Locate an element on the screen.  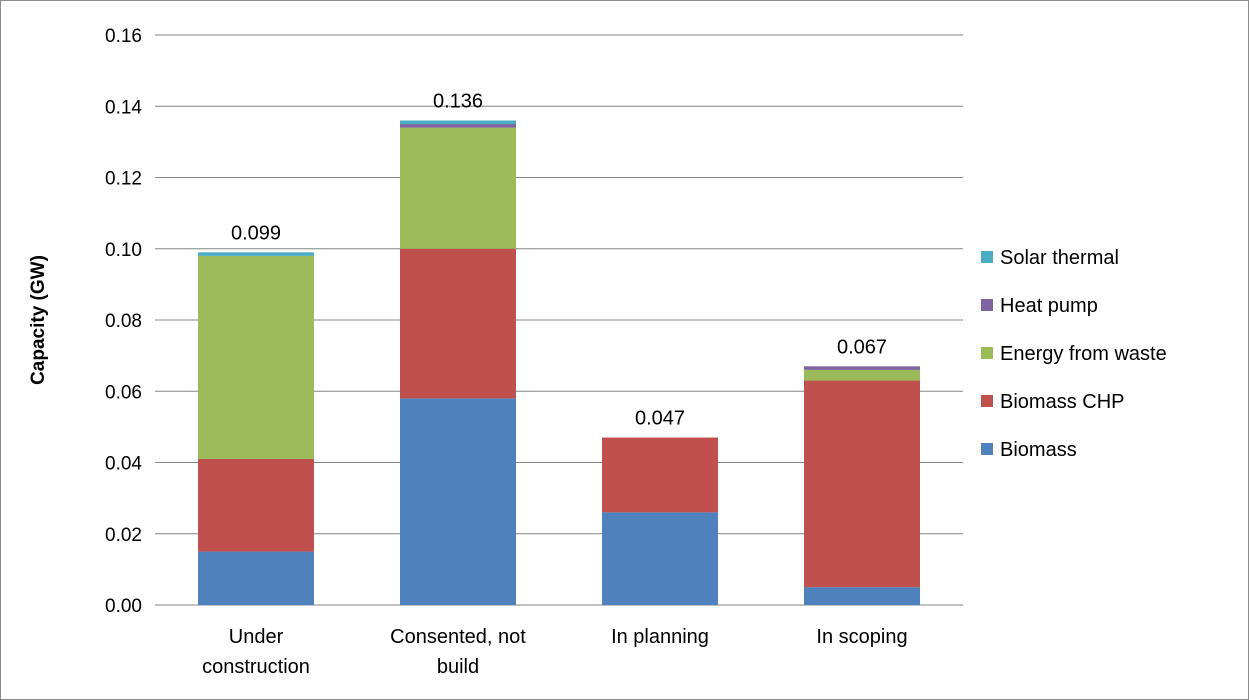
x-category-label: construction is located at coordinates (256, 667).